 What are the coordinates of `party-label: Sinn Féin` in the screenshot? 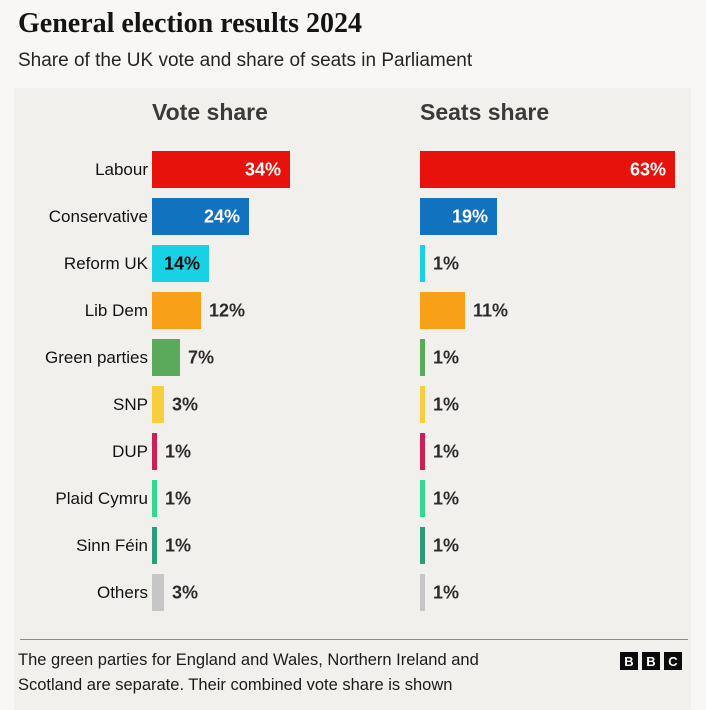 It's located at (112, 545).